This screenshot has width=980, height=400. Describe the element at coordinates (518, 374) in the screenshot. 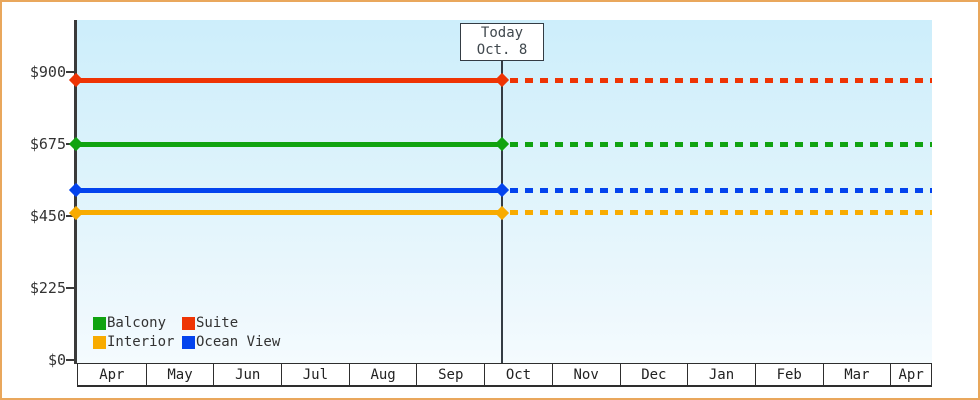

I see `month-cell-6-oct: Oct` at that location.